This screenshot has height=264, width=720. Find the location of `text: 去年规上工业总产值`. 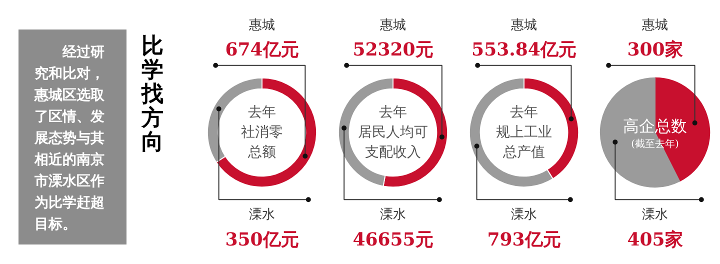

text: 去年规上工业总产值 is located at coordinates (524, 132).